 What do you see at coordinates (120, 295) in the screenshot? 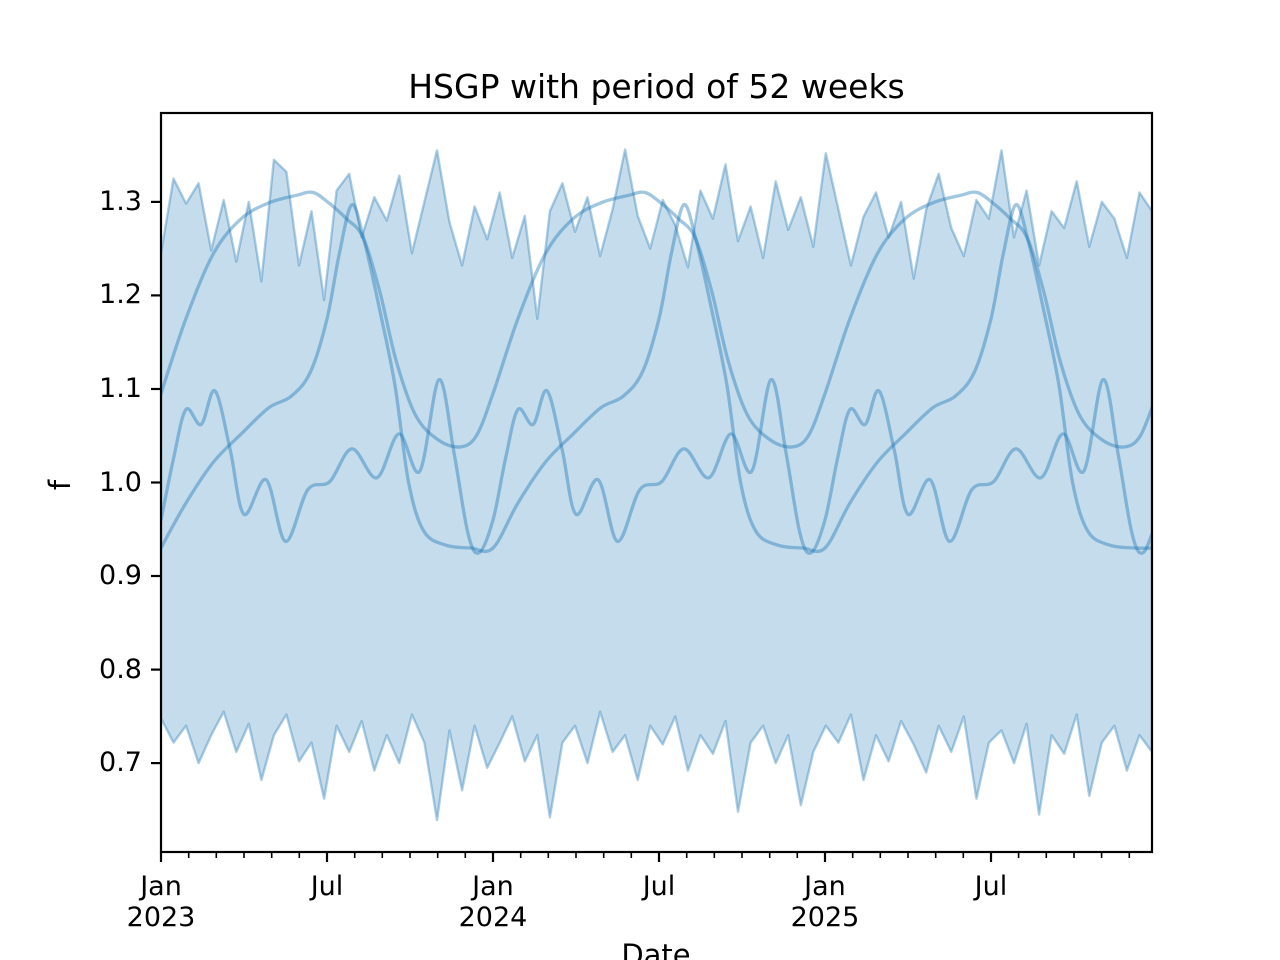
I see `y-tick-label-1.2: 1.2` at bounding box center [120, 295].